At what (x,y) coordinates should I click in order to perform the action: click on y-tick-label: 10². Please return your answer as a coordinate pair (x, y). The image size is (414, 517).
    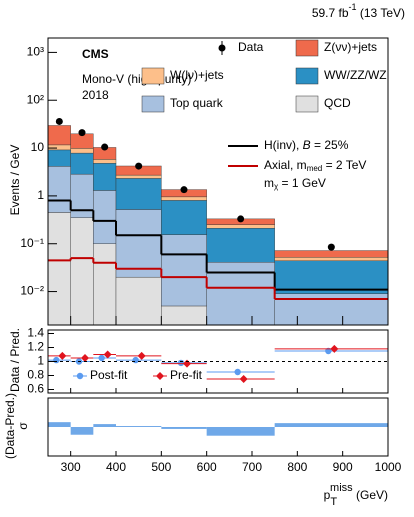
    Looking at the image, I should click on (35, 99).